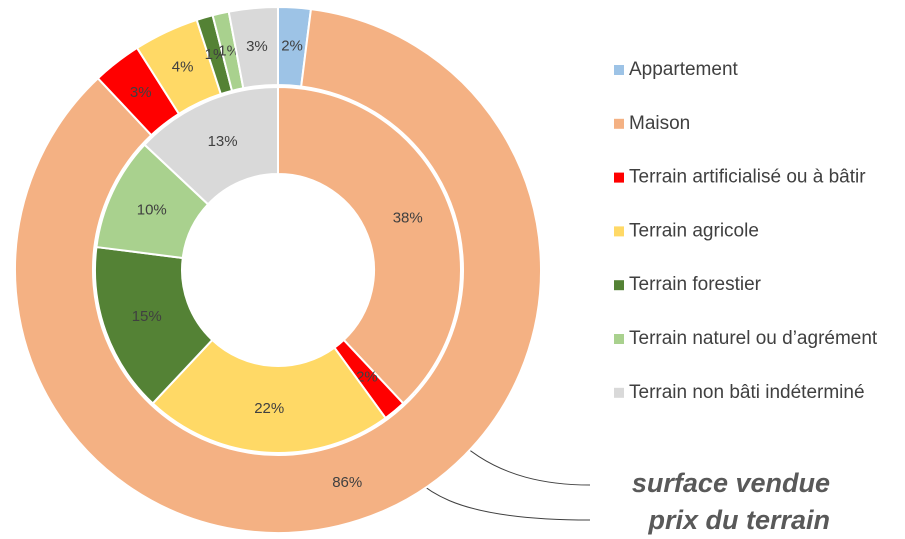 This screenshot has width=905, height=539. What do you see at coordinates (223, 141) in the screenshot?
I see `data-label: 13%` at bounding box center [223, 141].